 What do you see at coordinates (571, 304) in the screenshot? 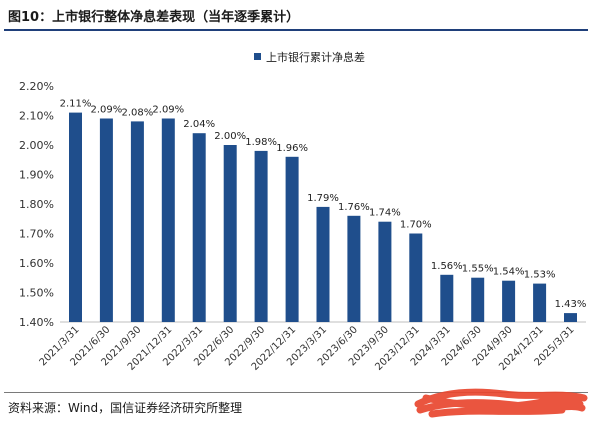
I see `data-label: 1.43%` at bounding box center [571, 304].